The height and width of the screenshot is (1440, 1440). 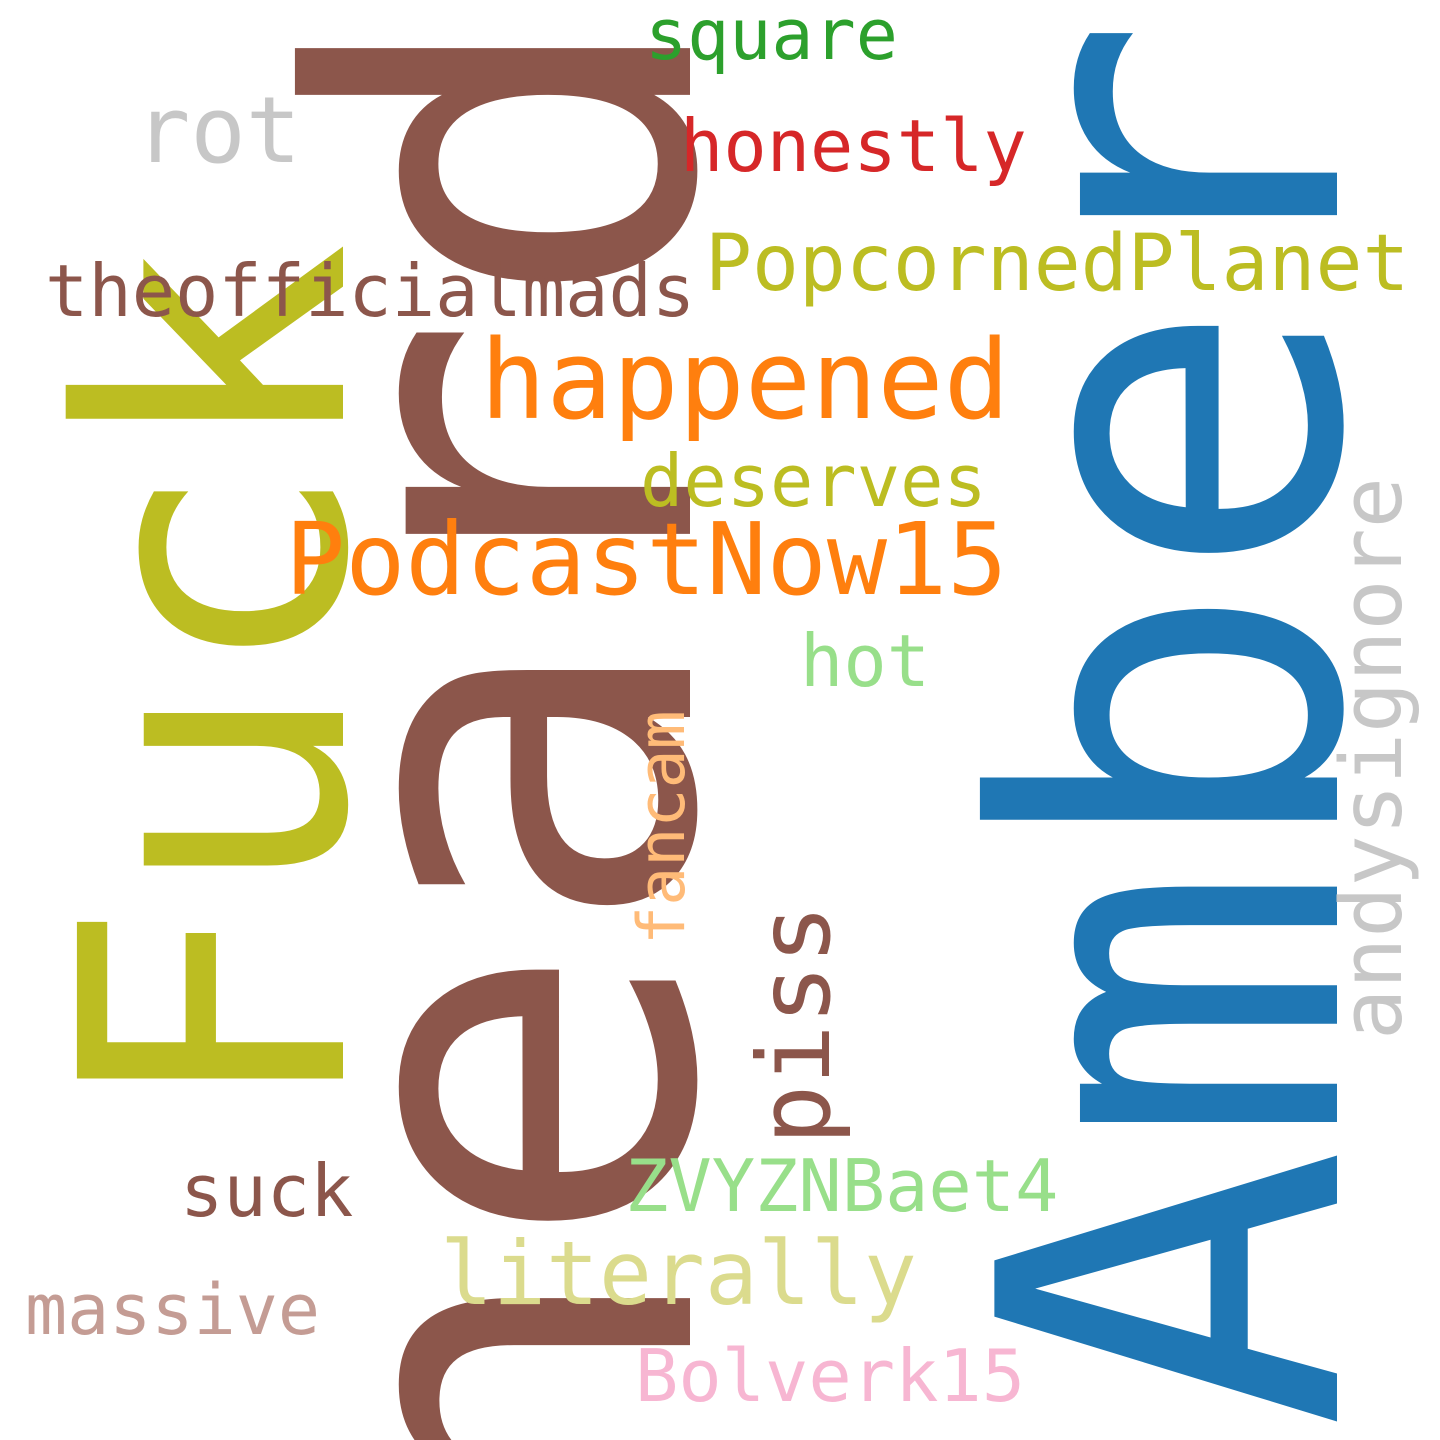 I want to click on word-theofficialmads: theofficialmads, so click(x=370, y=291).